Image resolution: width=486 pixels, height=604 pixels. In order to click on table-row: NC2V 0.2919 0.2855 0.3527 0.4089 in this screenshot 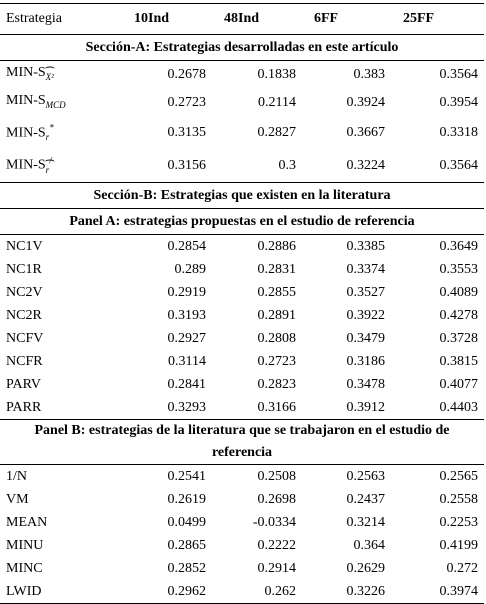, I will do `click(242, 292)`.